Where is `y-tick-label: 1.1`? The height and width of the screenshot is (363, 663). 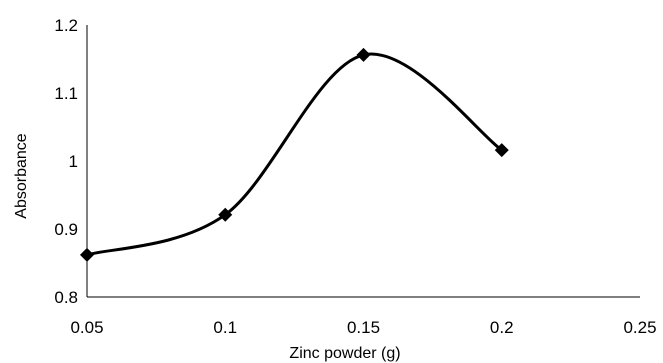
y-tick-label: 1.1 is located at coordinates (66, 93).